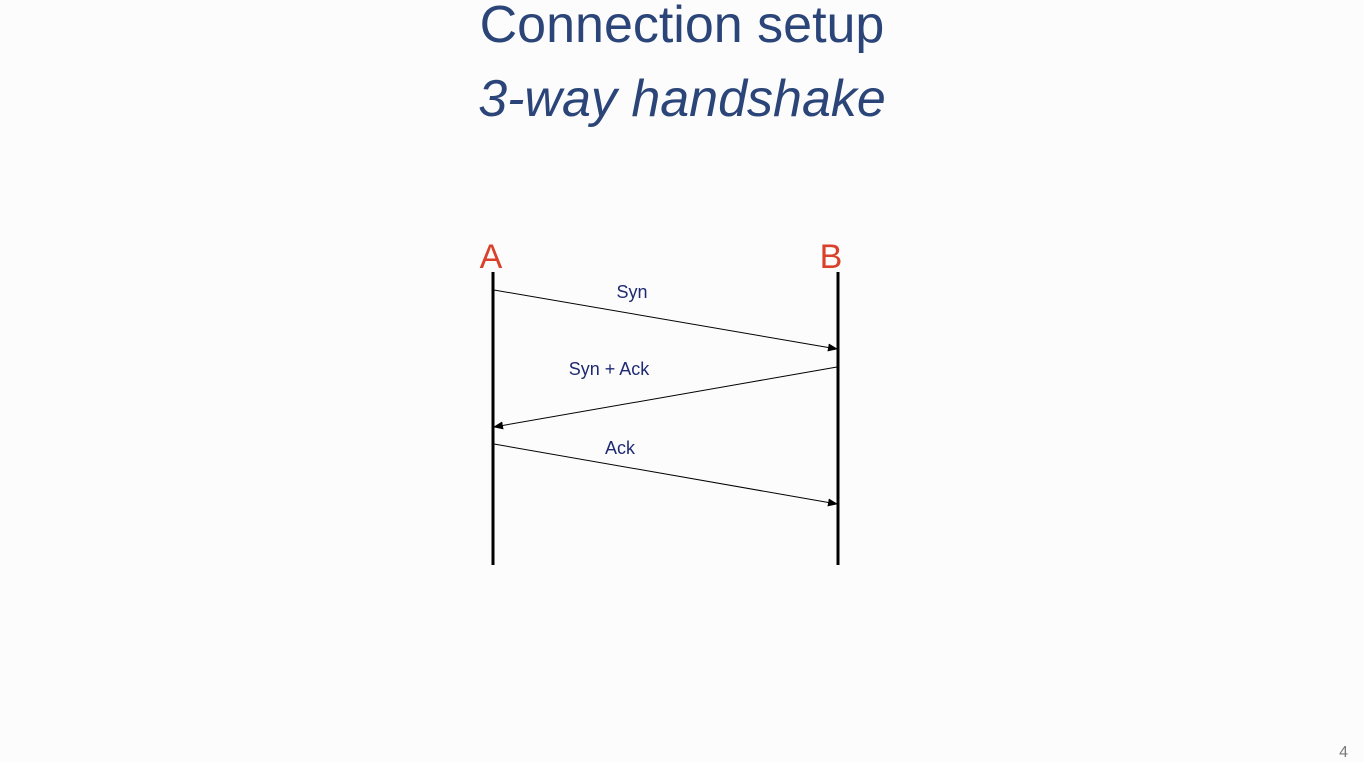 The image size is (1364, 762). Describe the element at coordinates (665, 320) in the screenshot. I see `syn-arrow` at that location.